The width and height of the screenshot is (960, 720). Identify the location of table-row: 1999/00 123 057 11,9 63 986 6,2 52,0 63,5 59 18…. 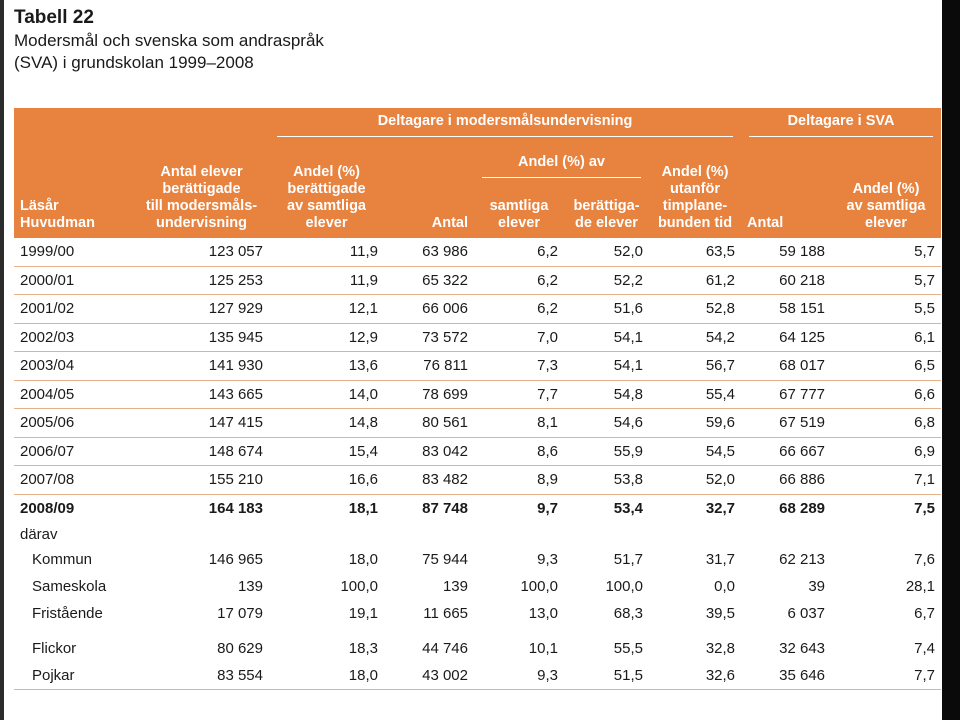
(478, 252).